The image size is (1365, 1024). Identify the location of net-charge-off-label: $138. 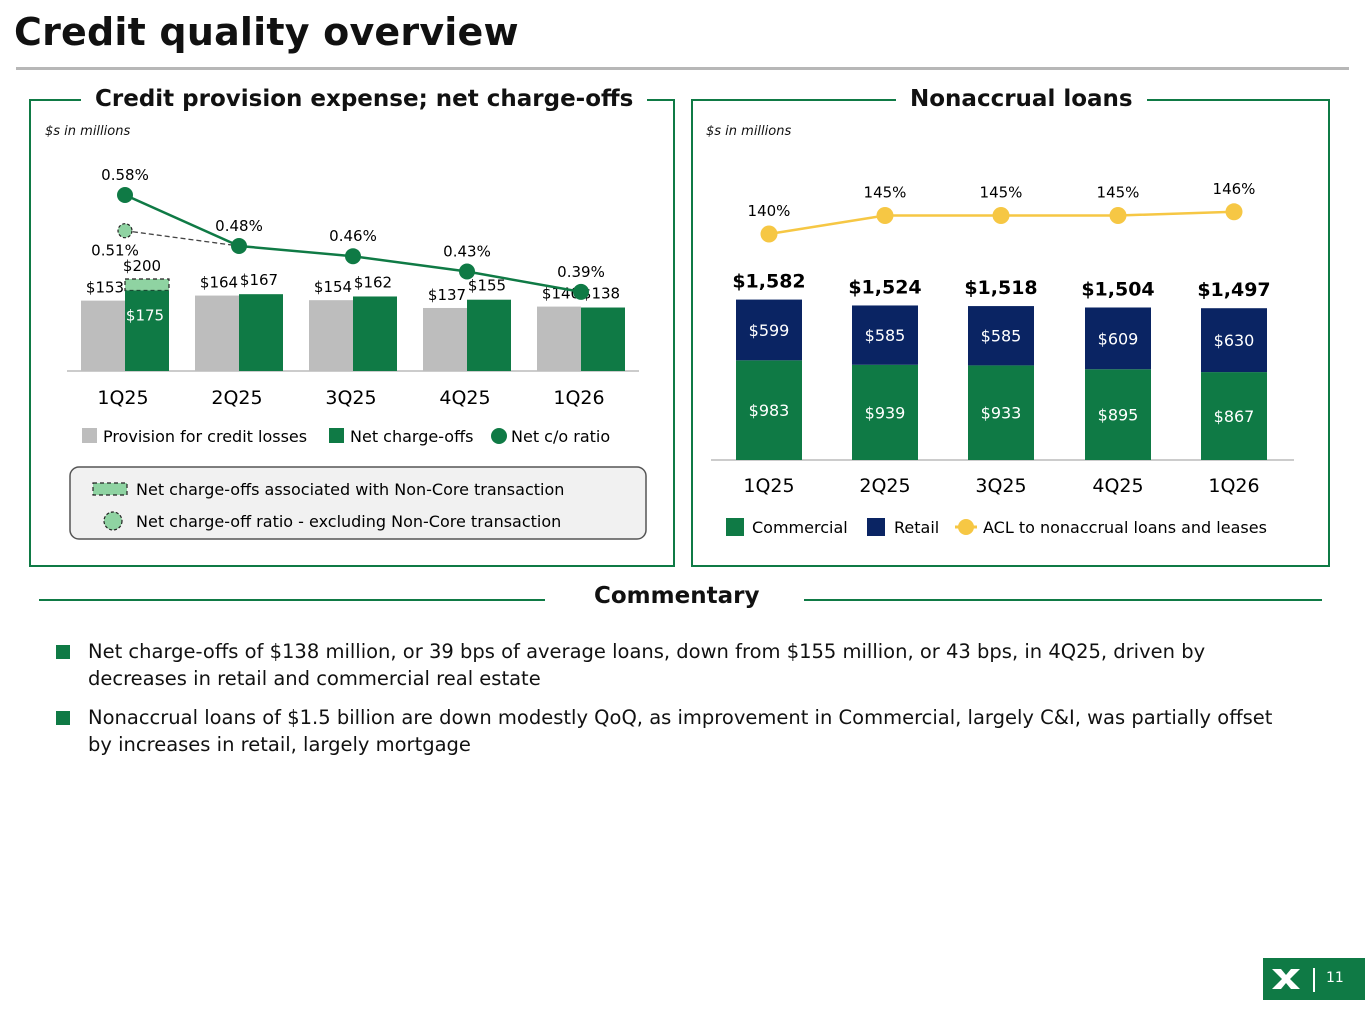
(601, 294).